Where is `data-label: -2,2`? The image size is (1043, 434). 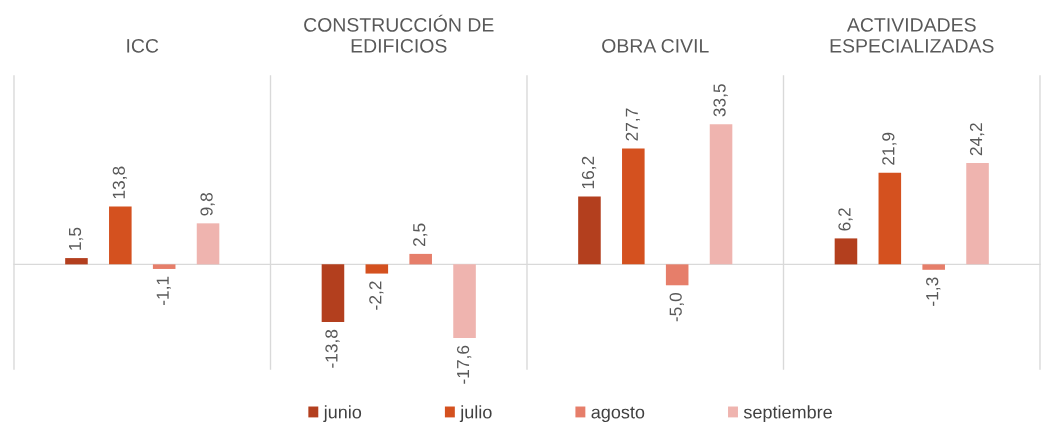
data-label: -2,2 is located at coordinates (376, 295).